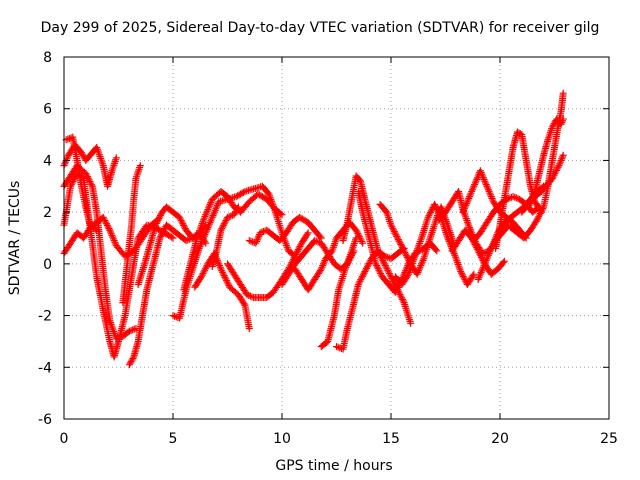 The height and width of the screenshot is (480, 640). I want to click on y-tick-label: 4, so click(47, 161).